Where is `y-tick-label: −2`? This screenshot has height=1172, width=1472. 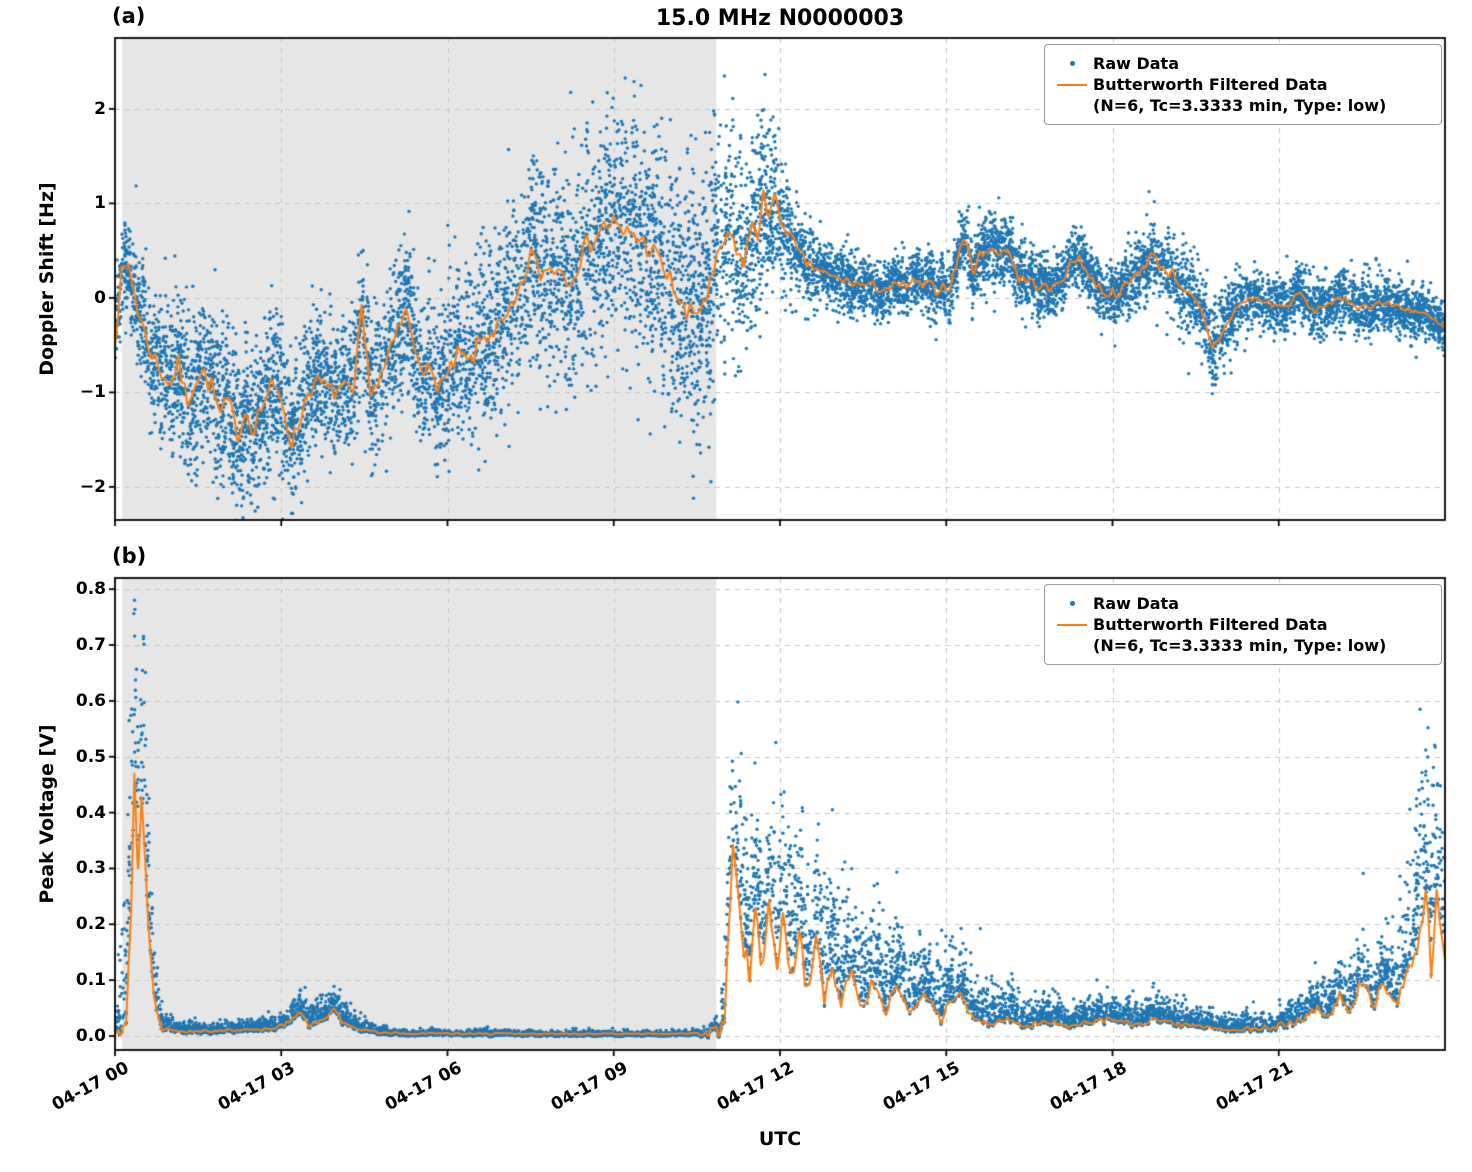
y-tick-label: −2 is located at coordinates (92, 486).